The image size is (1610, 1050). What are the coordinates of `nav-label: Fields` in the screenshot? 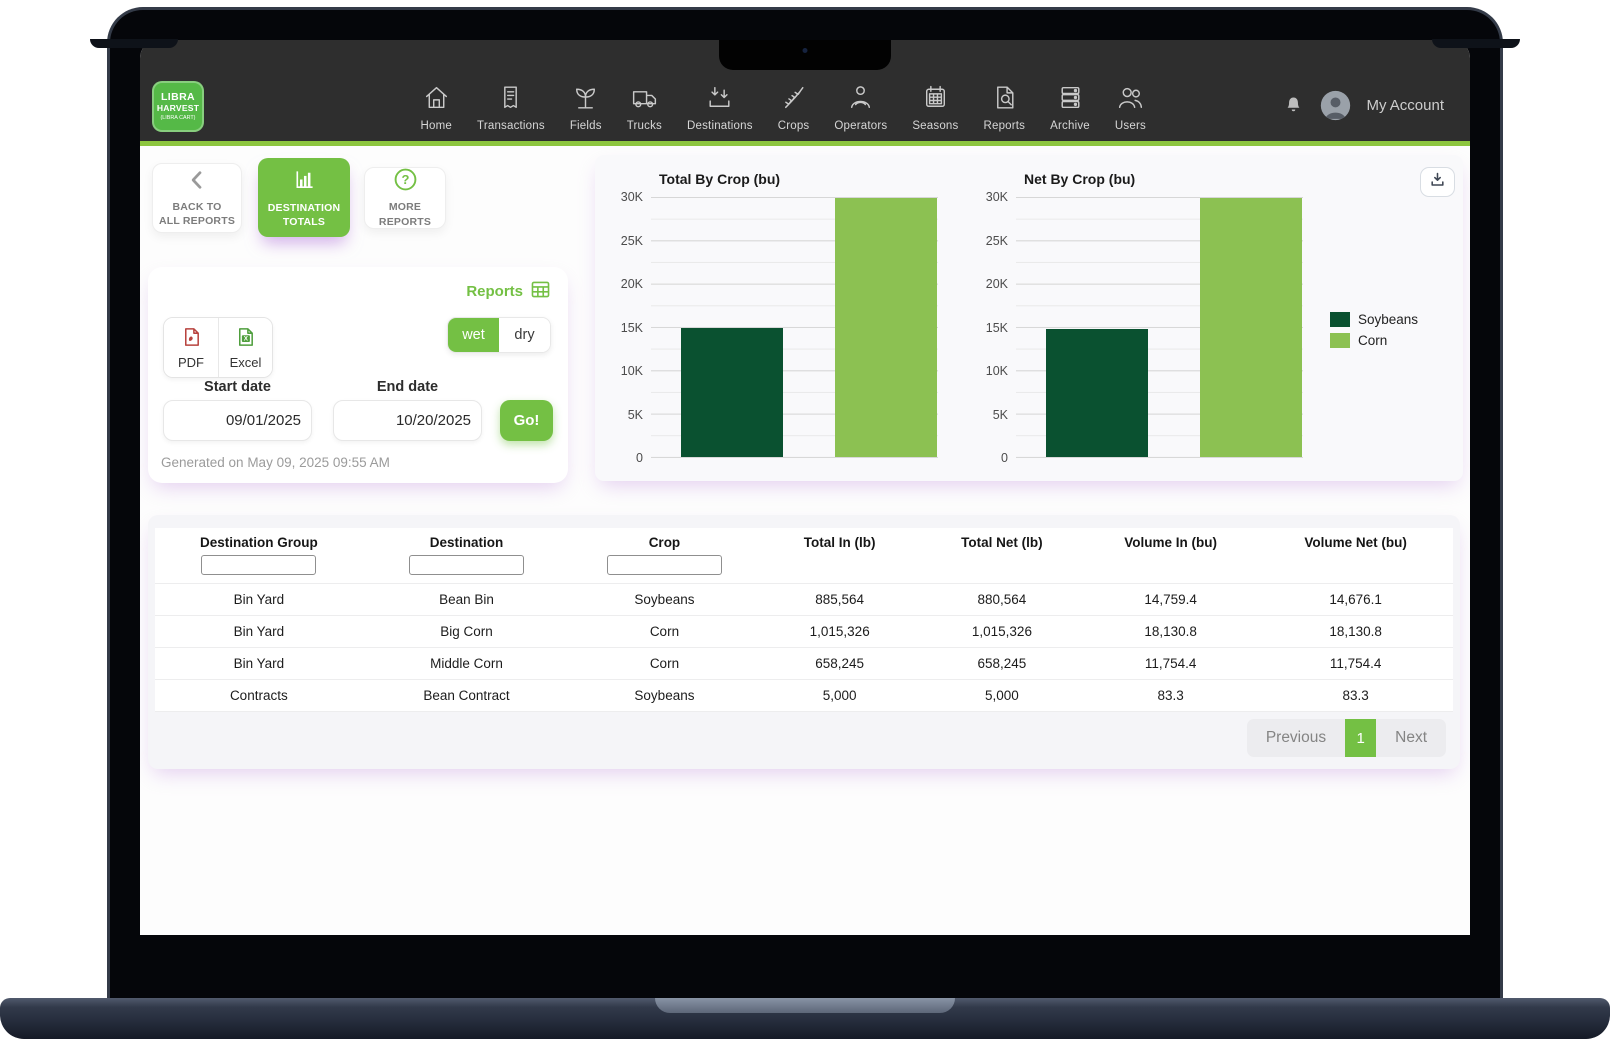 It's located at (585, 126).